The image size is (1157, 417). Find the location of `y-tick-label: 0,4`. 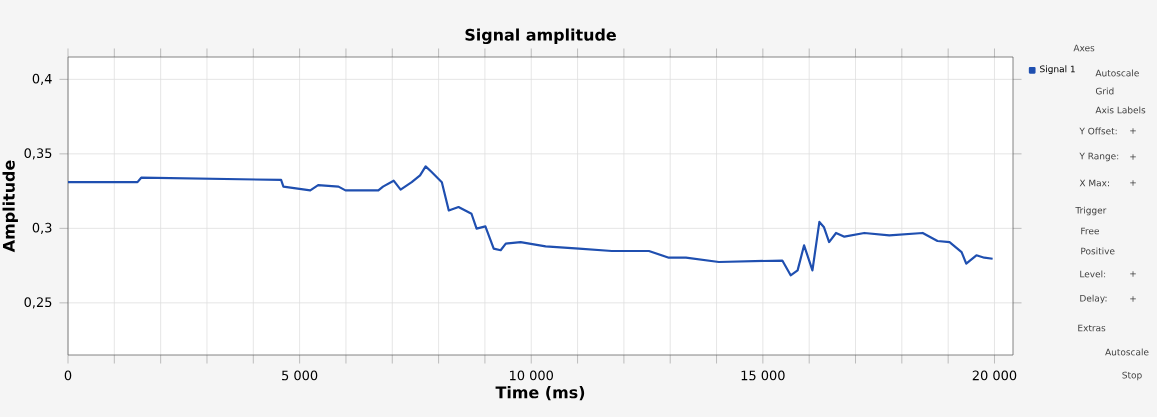

y-tick-label: 0,4 is located at coordinates (42, 79).